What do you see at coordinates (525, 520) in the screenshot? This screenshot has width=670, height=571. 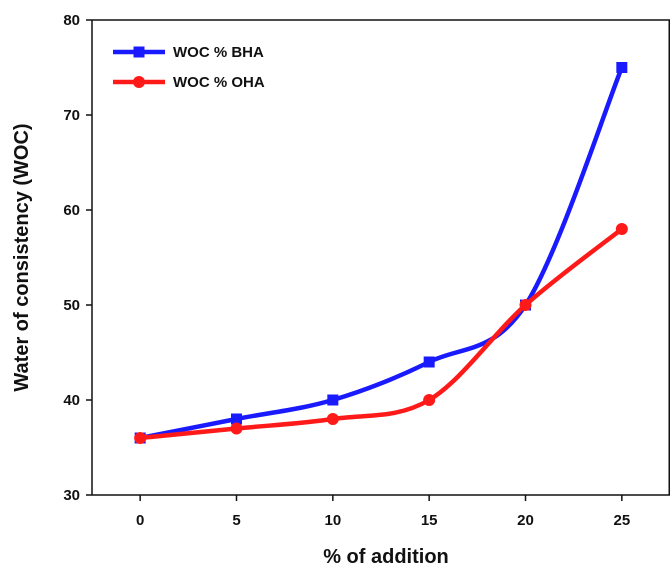 I see `x-tick-label: 20` at bounding box center [525, 520].